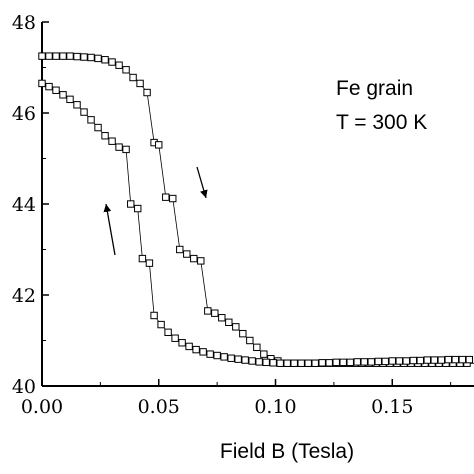 This screenshot has width=474, height=474. Describe the element at coordinates (381, 122) in the screenshot. I see `annotation-temperature: T = 300 K` at that location.